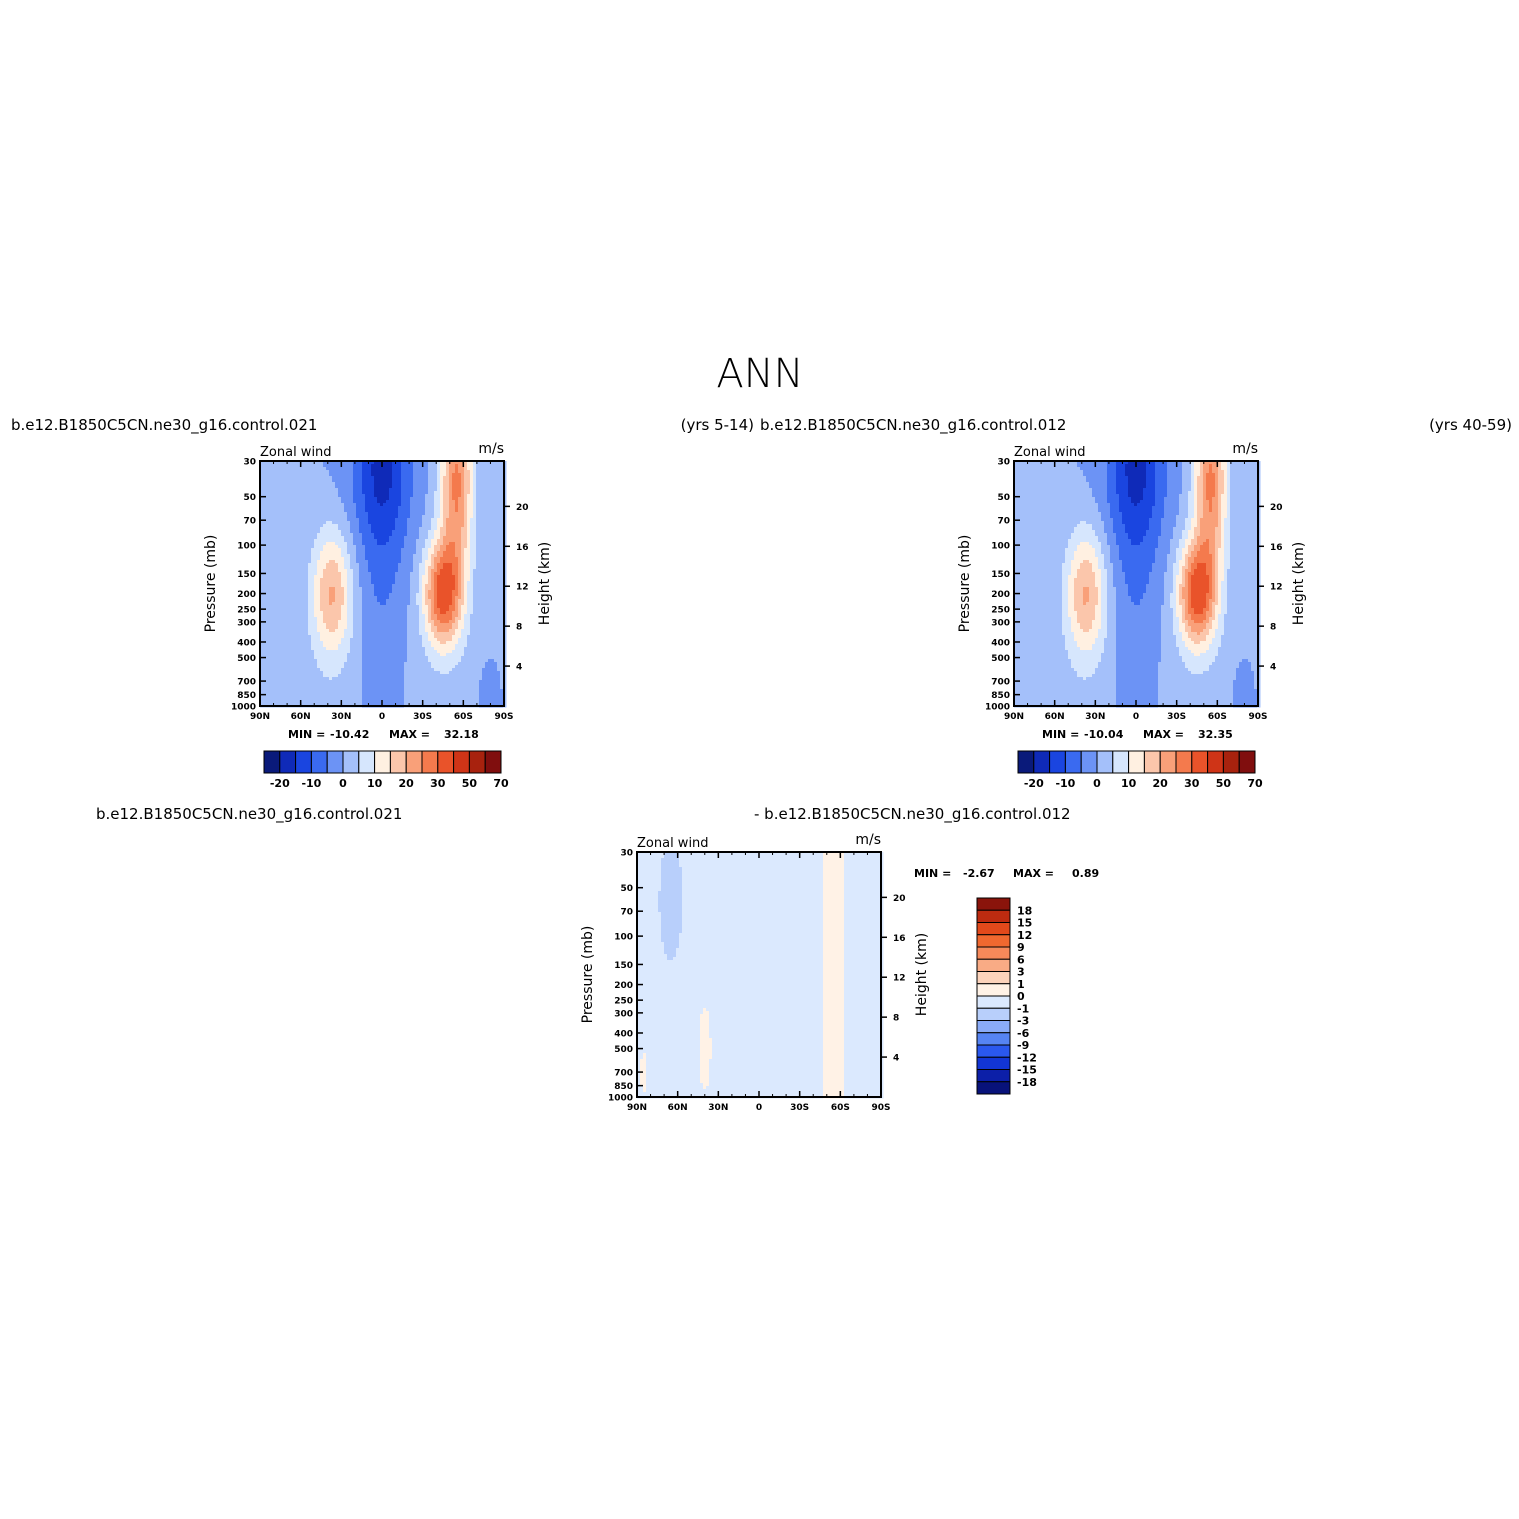 The image size is (1519, 1519). I want to click on colorbar-label: 30, so click(438, 783).